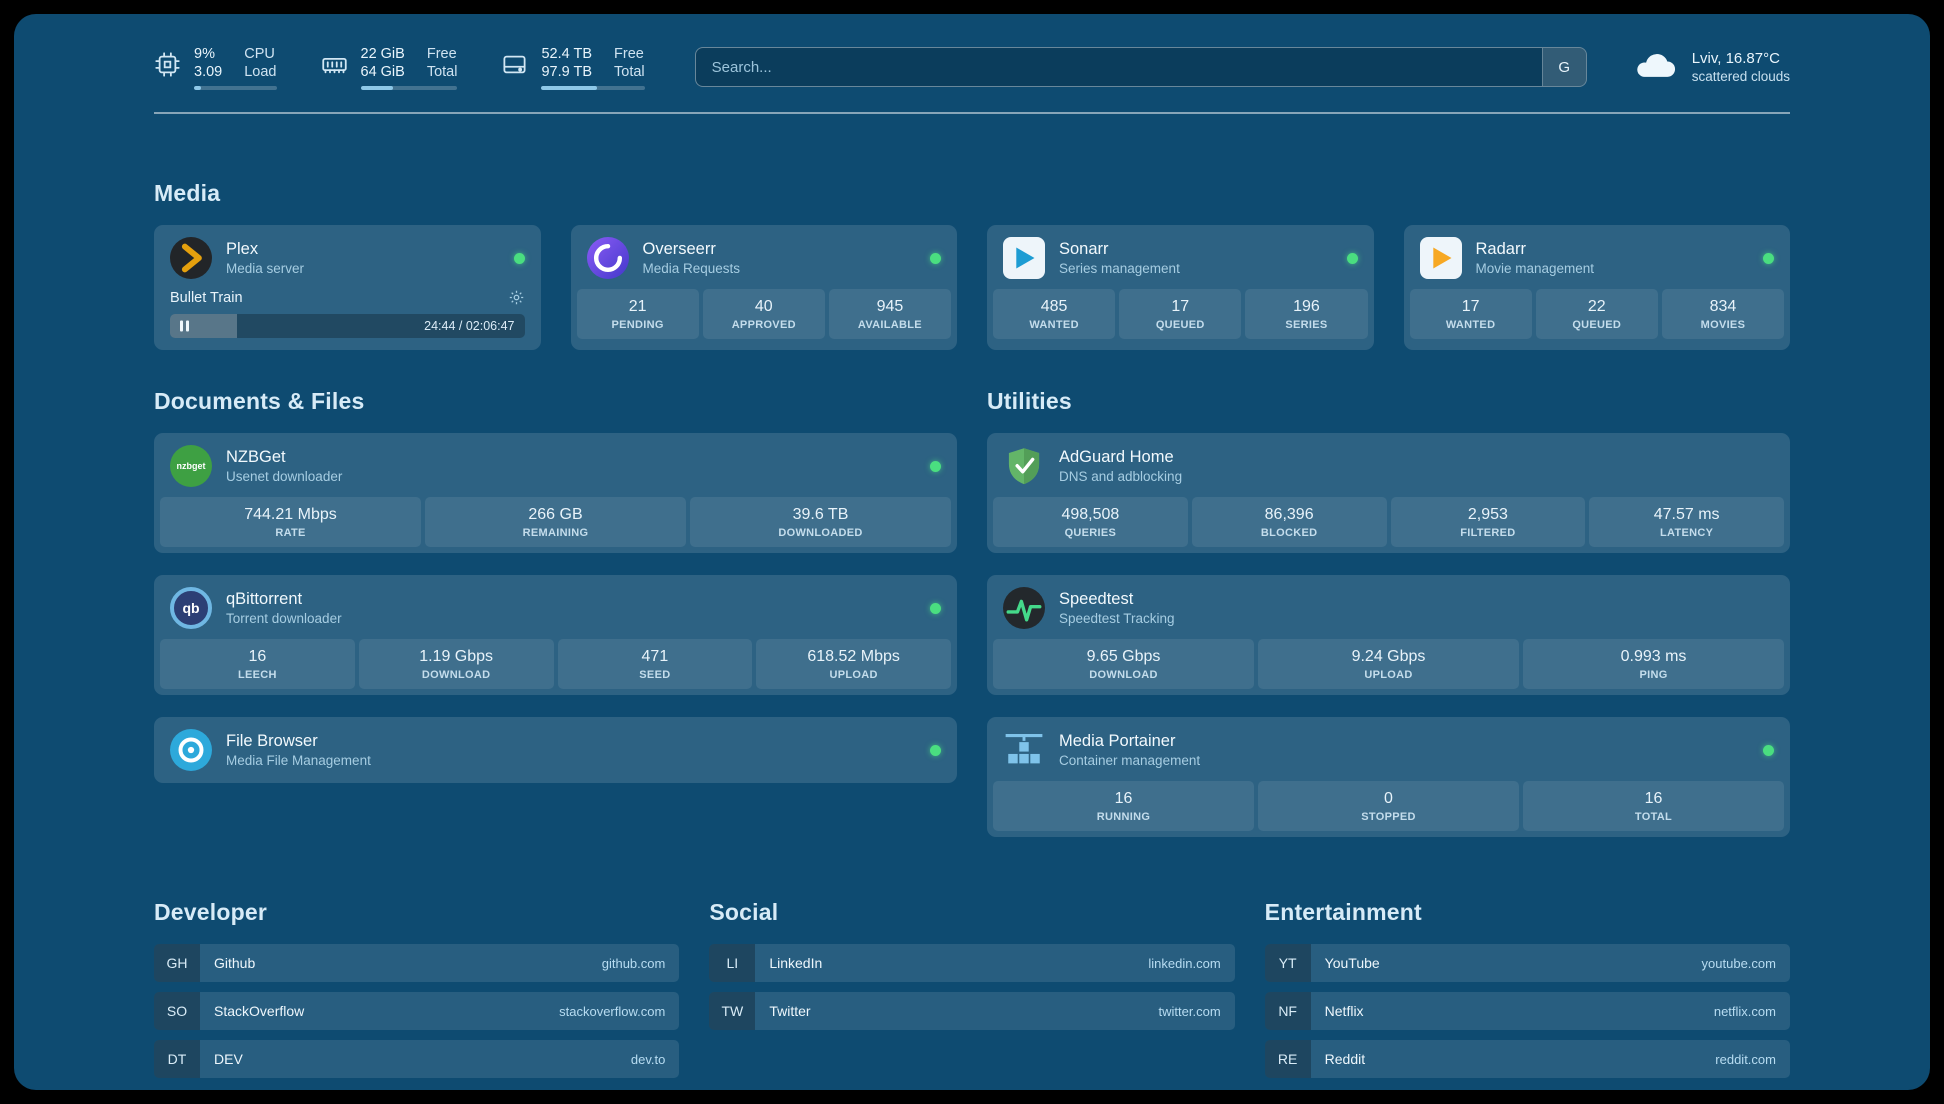 This screenshot has width=1944, height=1104. I want to click on bookmark-netflix: NF Netflix netflix.com, so click(1527, 1011).